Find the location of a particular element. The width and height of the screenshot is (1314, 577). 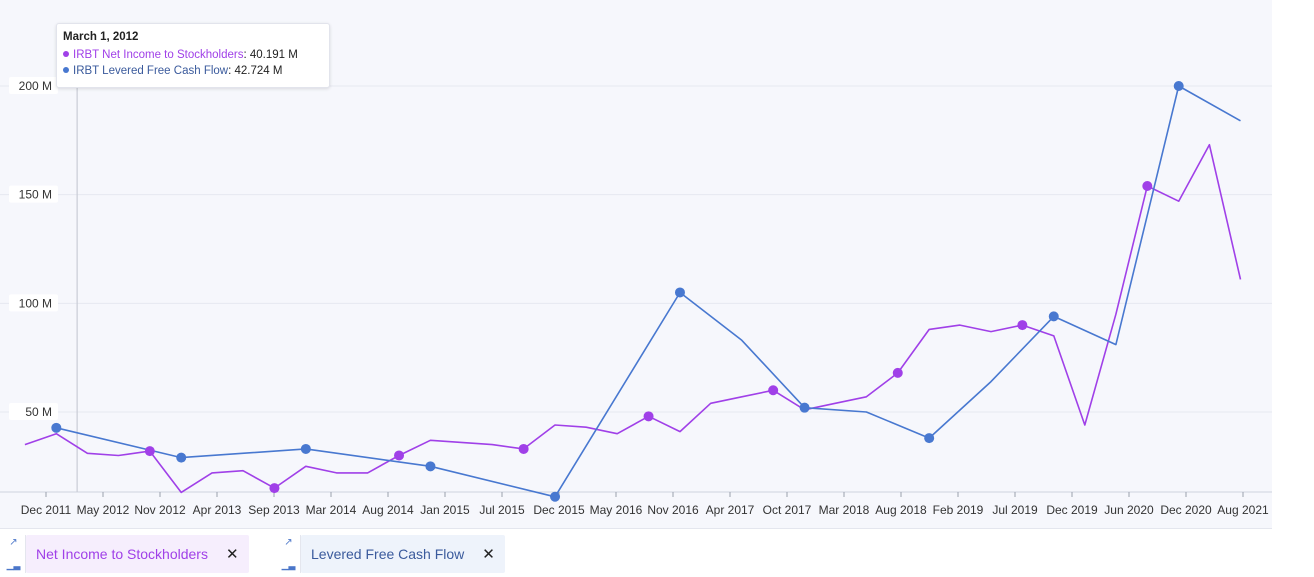

y-tick-label: 150 M is located at coordinates (35, 195).